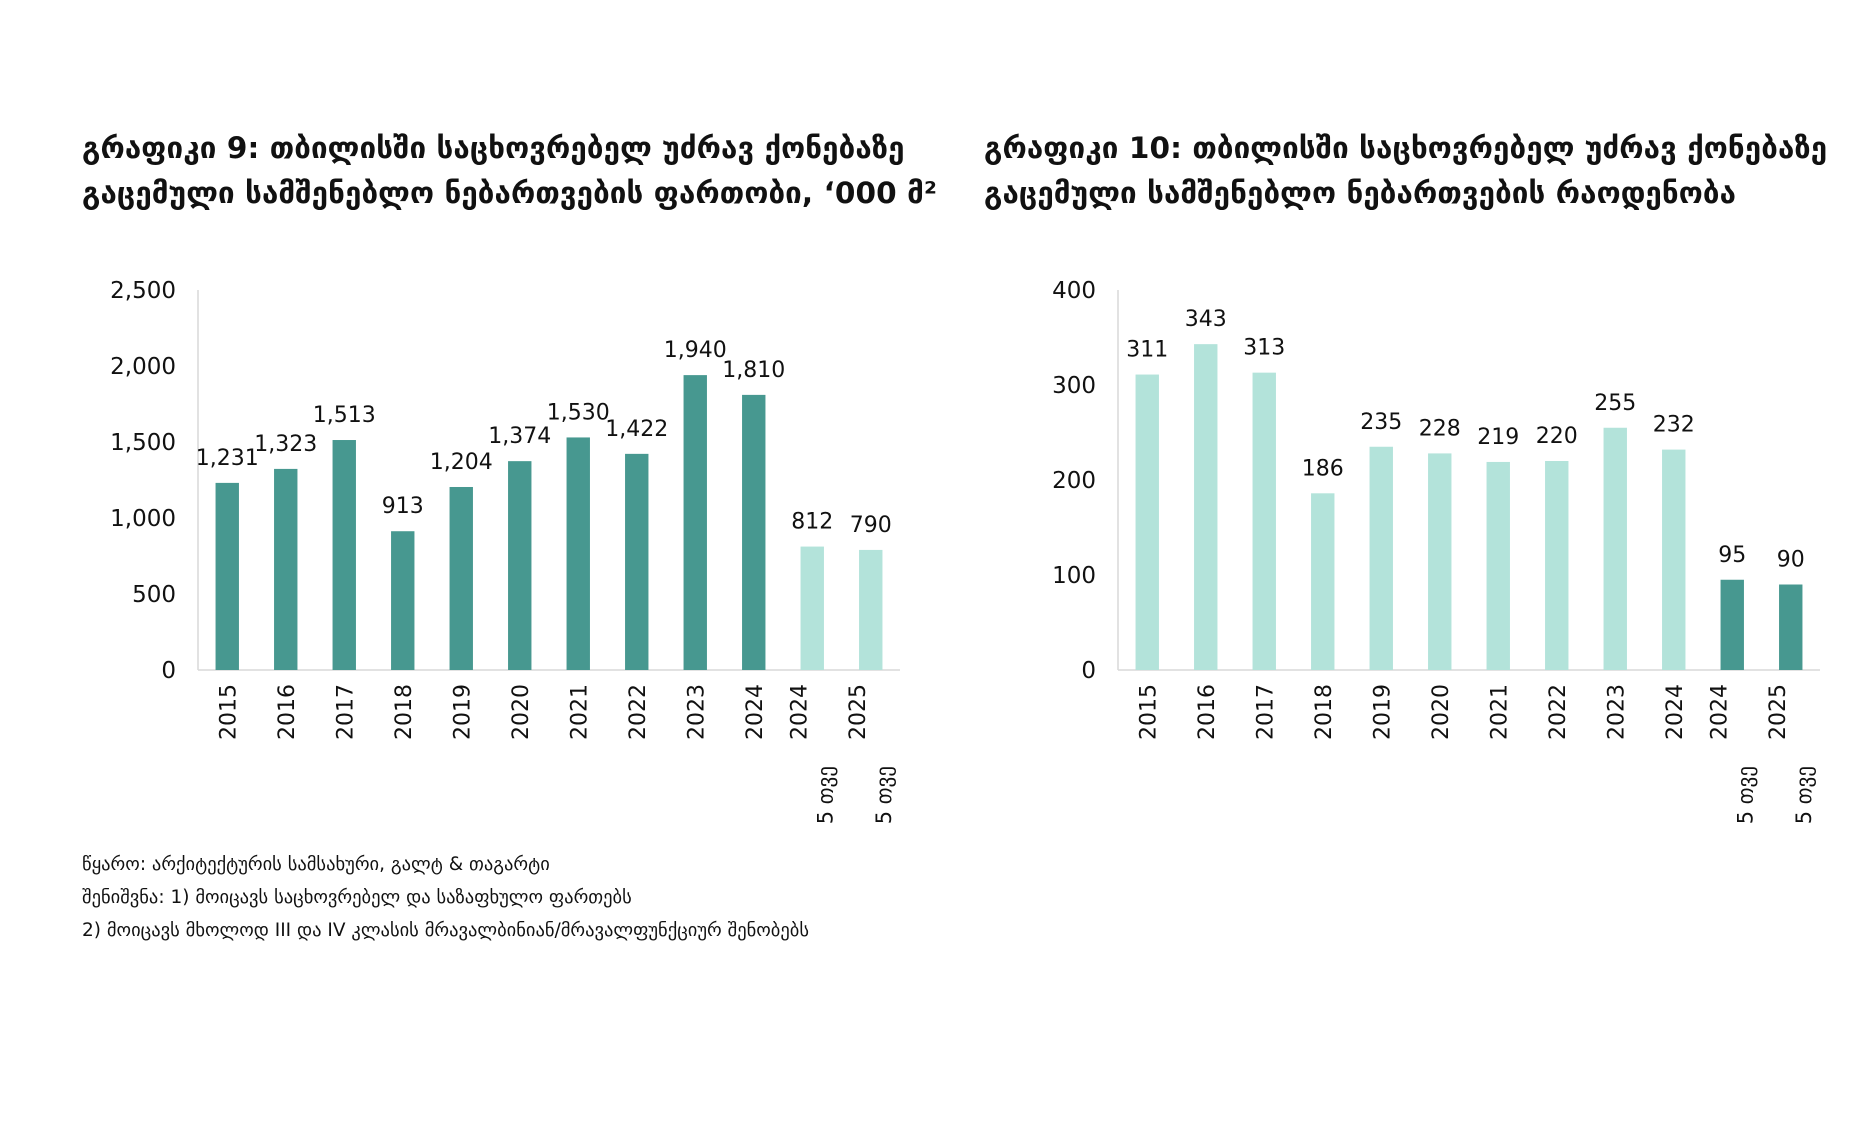  Describe the element at coordinates (1440, 428) in the screenshot. I see `data-label: 228` at that location.